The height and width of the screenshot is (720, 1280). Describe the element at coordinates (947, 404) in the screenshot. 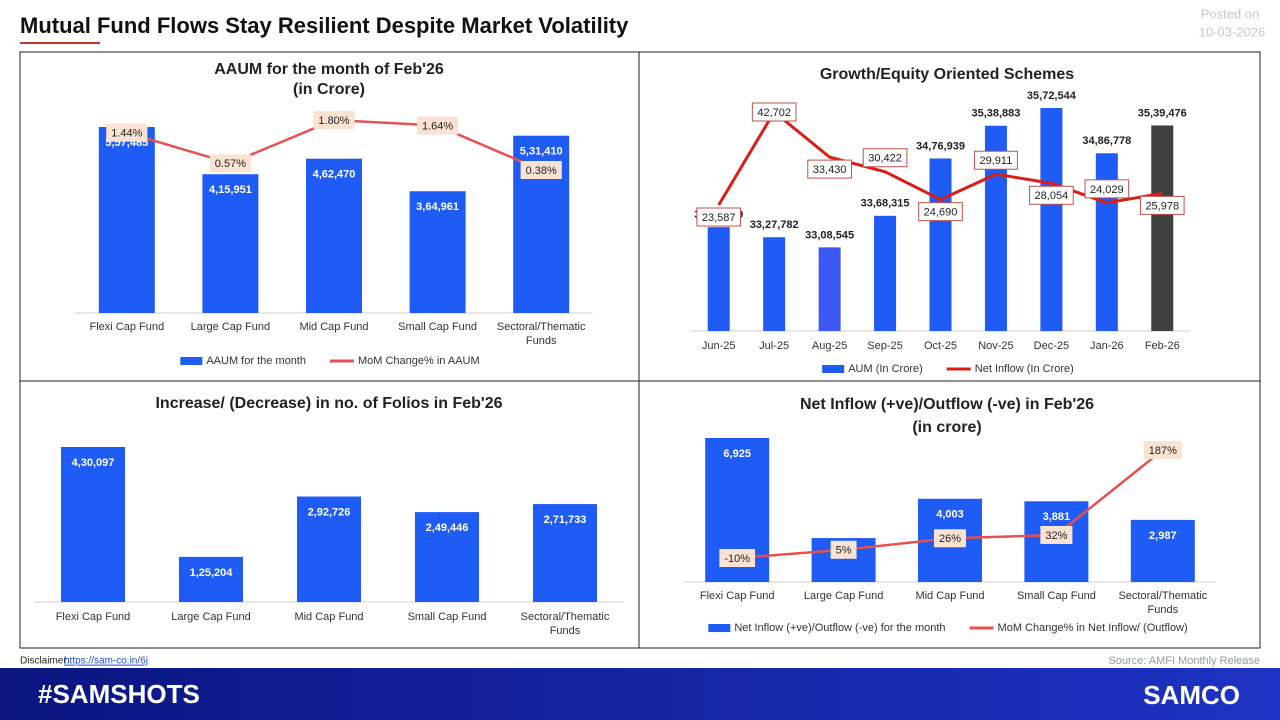

I see `chart-title: Net Inflow (+ve)/Outflow (-ve) in Feb'26` at that location.